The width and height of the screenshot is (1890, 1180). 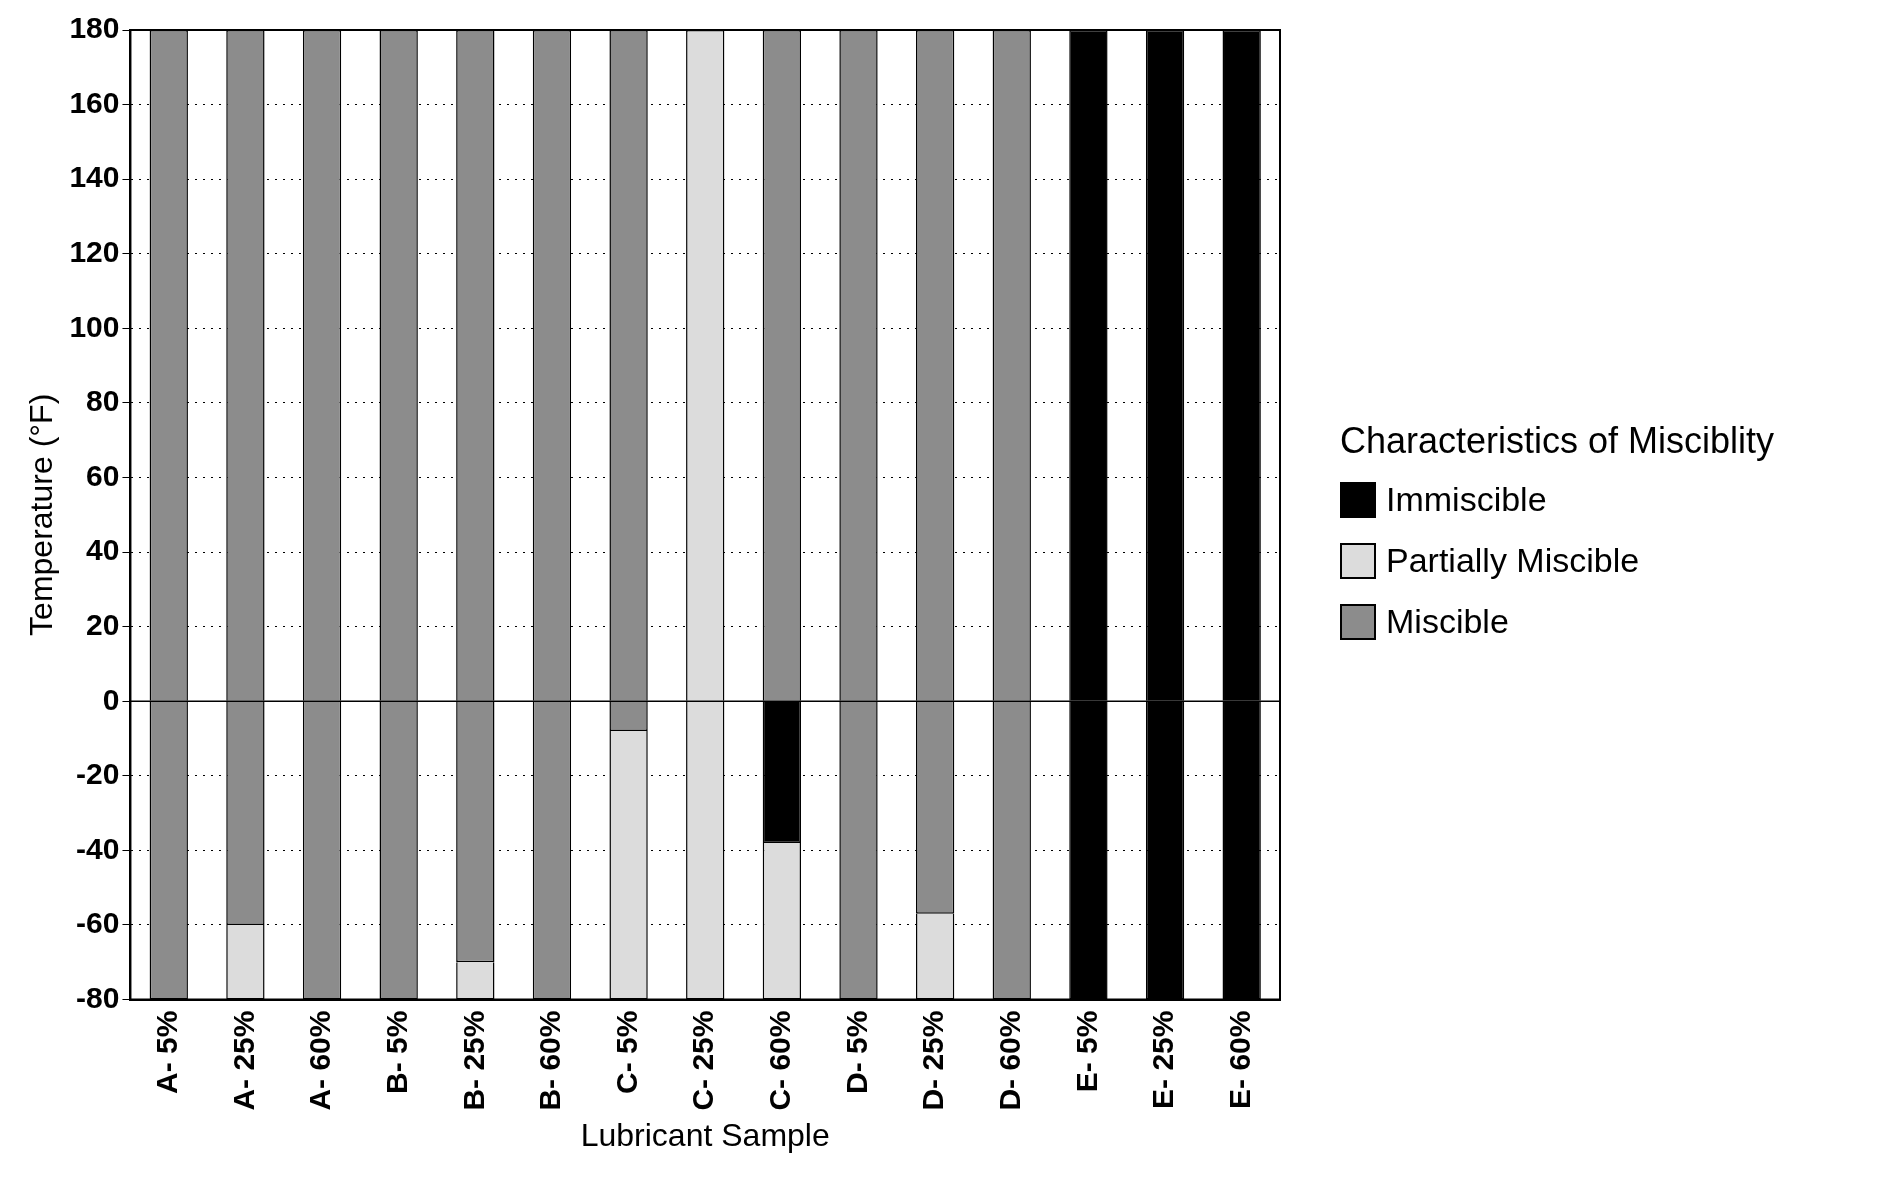 I want to click on x-tick-label: A- 5%, so click(x=167, y=1052).